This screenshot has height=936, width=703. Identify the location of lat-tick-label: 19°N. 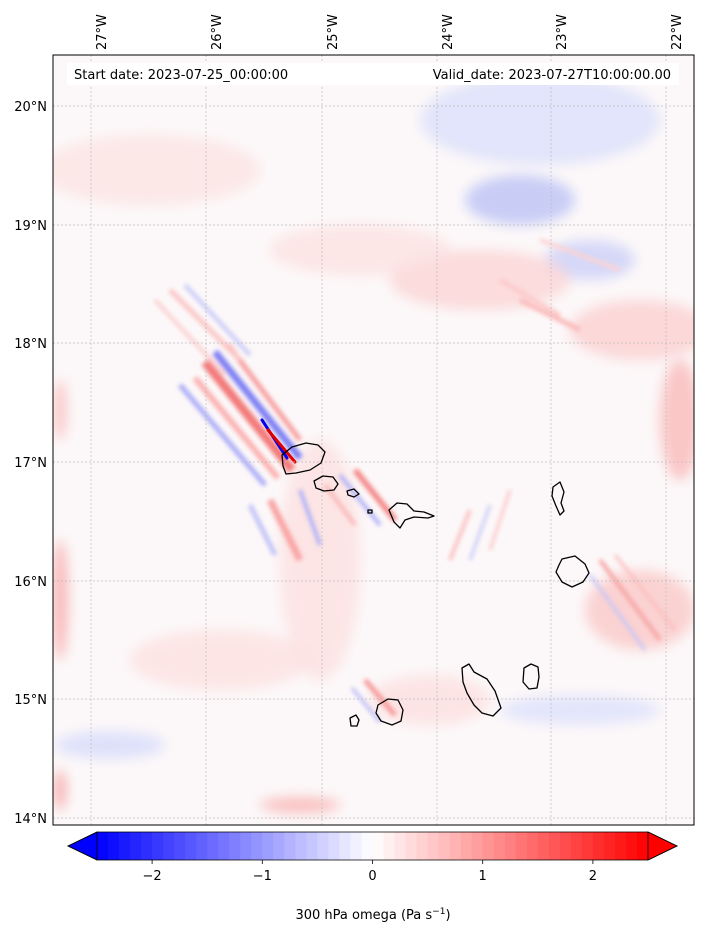
(30, 226).